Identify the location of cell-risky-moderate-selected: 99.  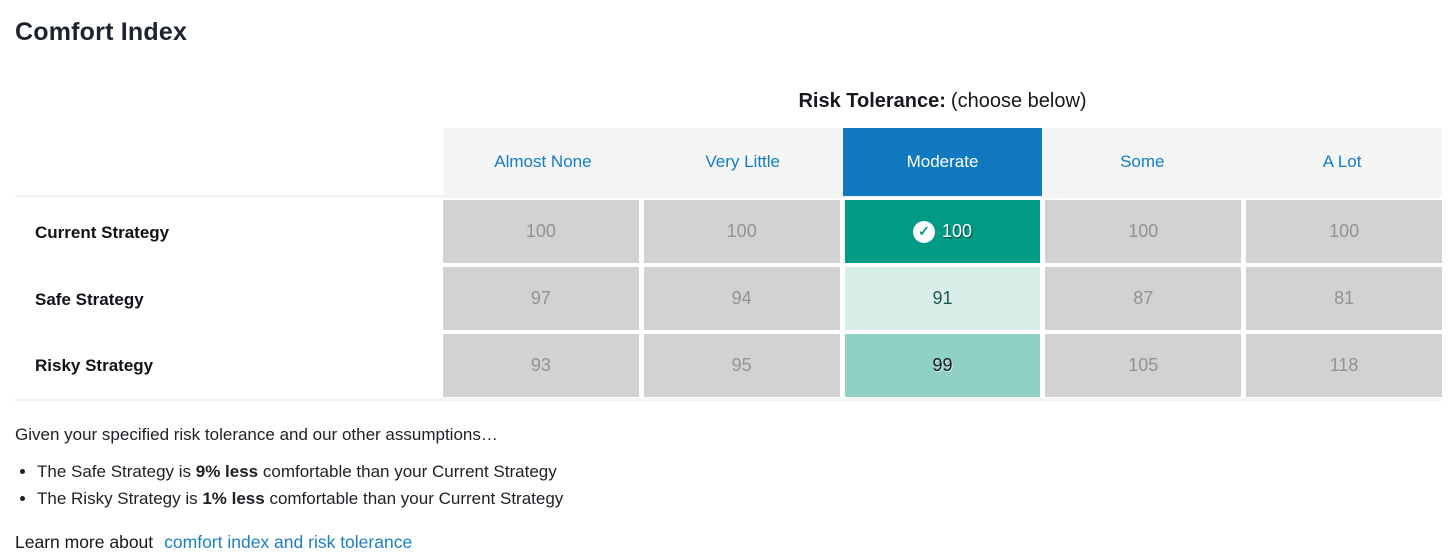
(942, 365).